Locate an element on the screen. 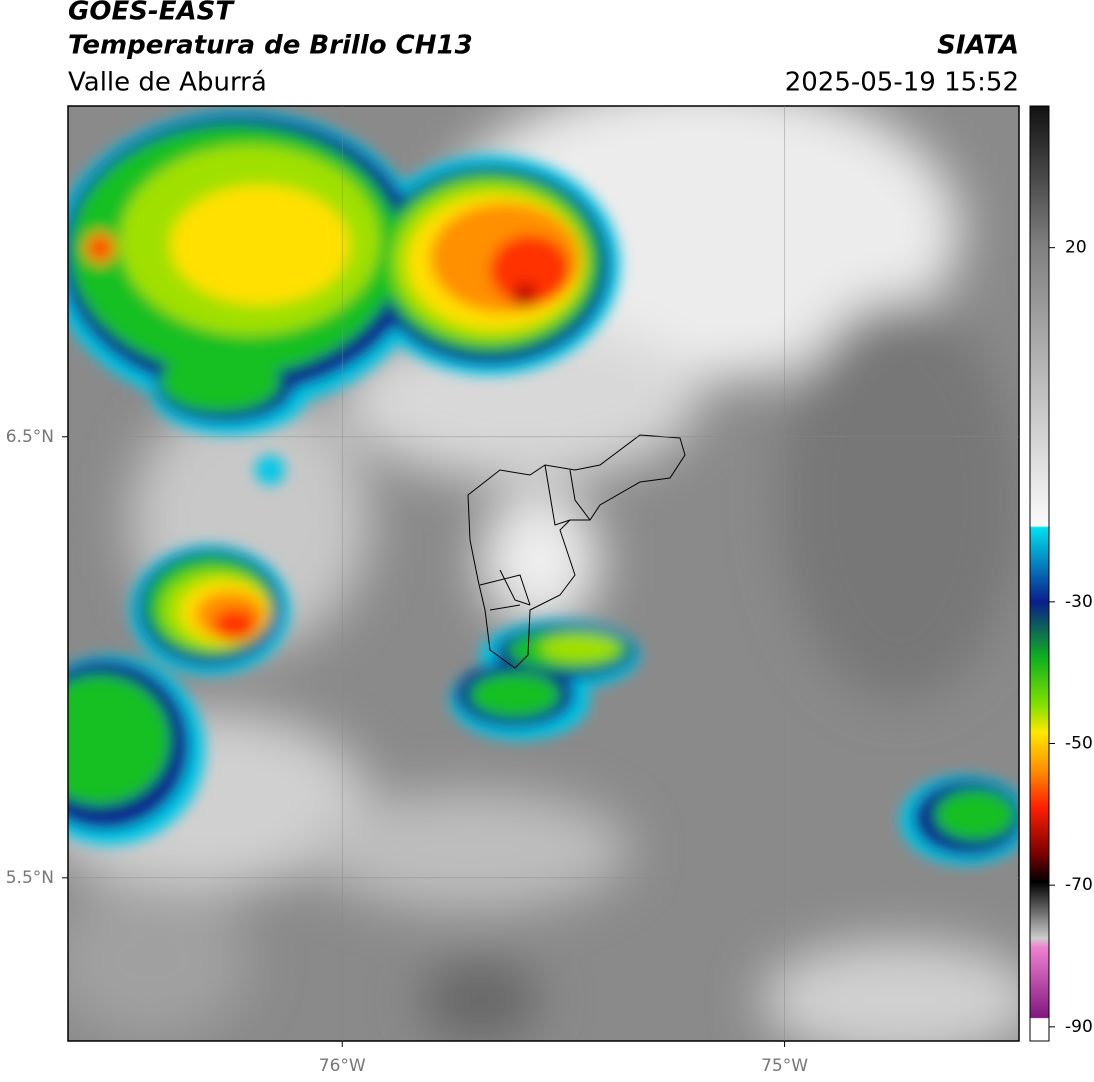 The width and height of the screenshot is (1094, 1082). source: SIATA is located at coordinates (978, 46).